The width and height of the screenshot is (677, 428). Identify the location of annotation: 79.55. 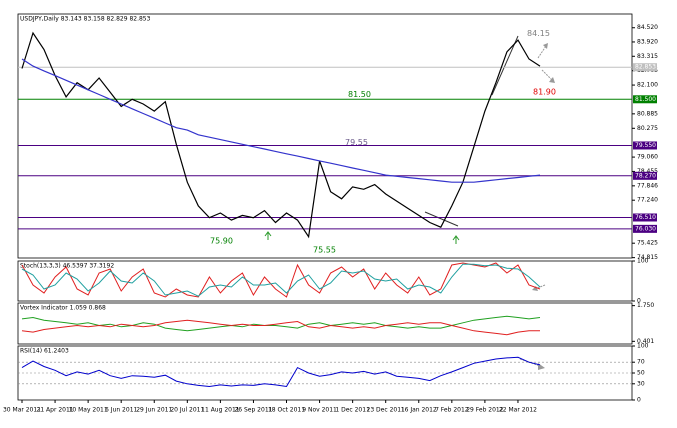
(356, 142).